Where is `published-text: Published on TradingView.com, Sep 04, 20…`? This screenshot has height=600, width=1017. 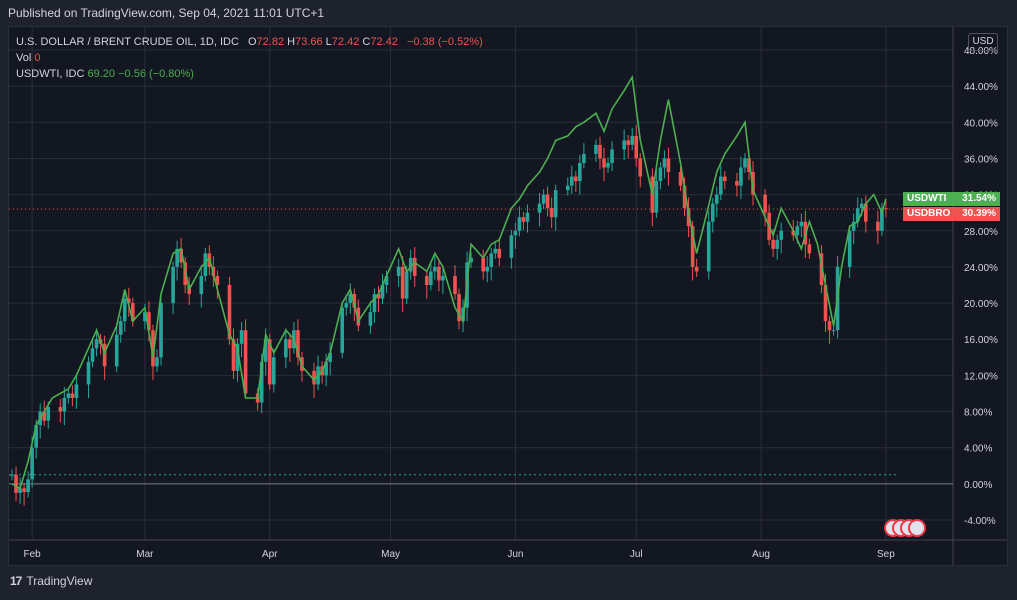 published-text: Published on TradingView.com, Sep 04, 20… is located at coordinates (166, 13).